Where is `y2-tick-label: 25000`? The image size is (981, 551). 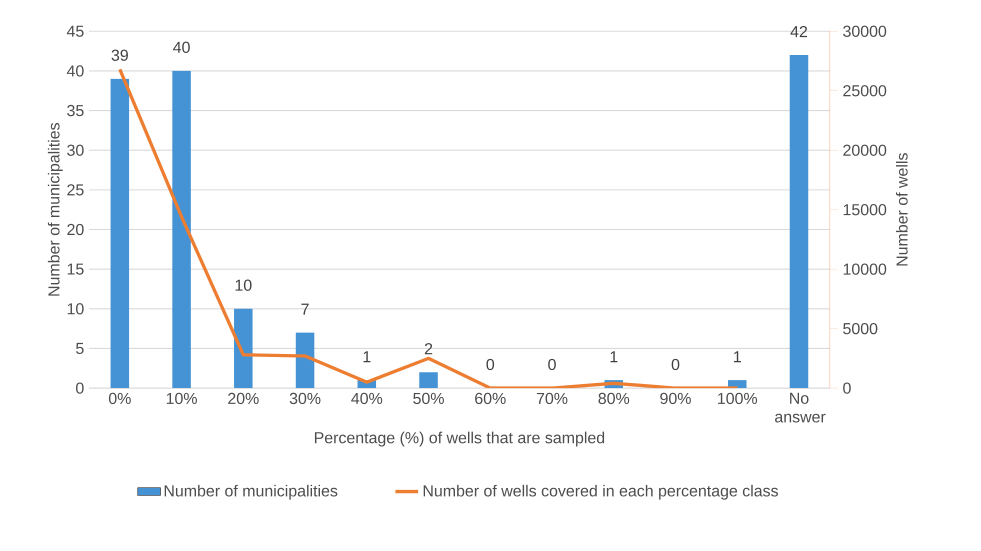 y2-tick-label: 25000 is located at coordinates (864, 90).